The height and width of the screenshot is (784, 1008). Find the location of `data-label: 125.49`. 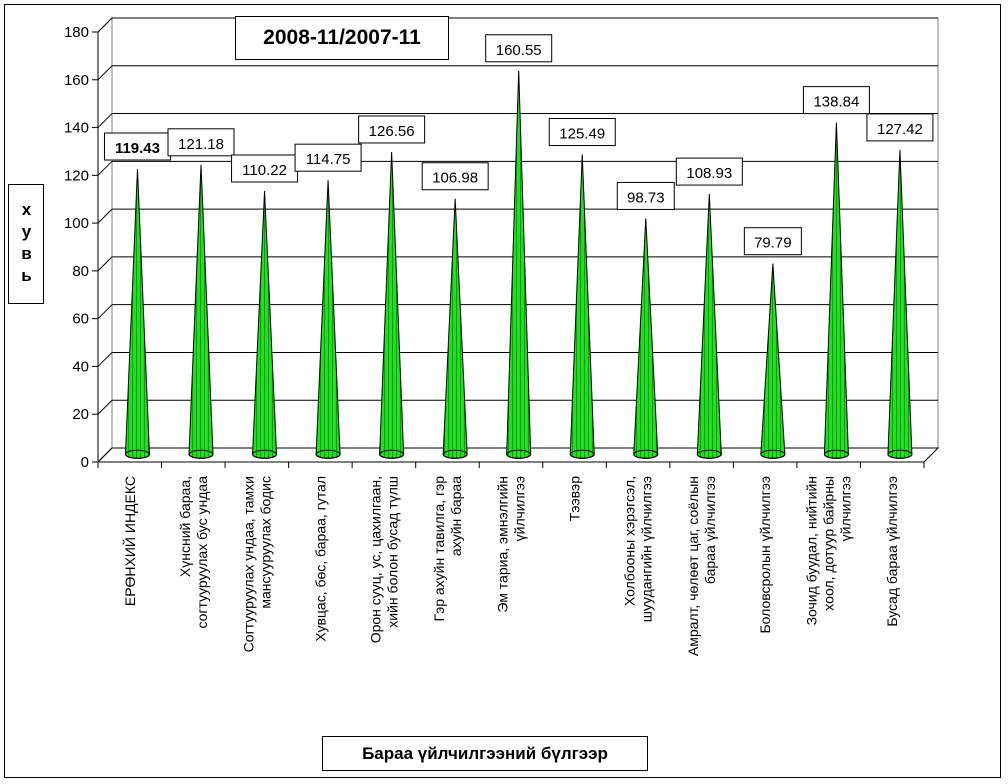

data-label: 125.49 is located at coordinates (582, 134).